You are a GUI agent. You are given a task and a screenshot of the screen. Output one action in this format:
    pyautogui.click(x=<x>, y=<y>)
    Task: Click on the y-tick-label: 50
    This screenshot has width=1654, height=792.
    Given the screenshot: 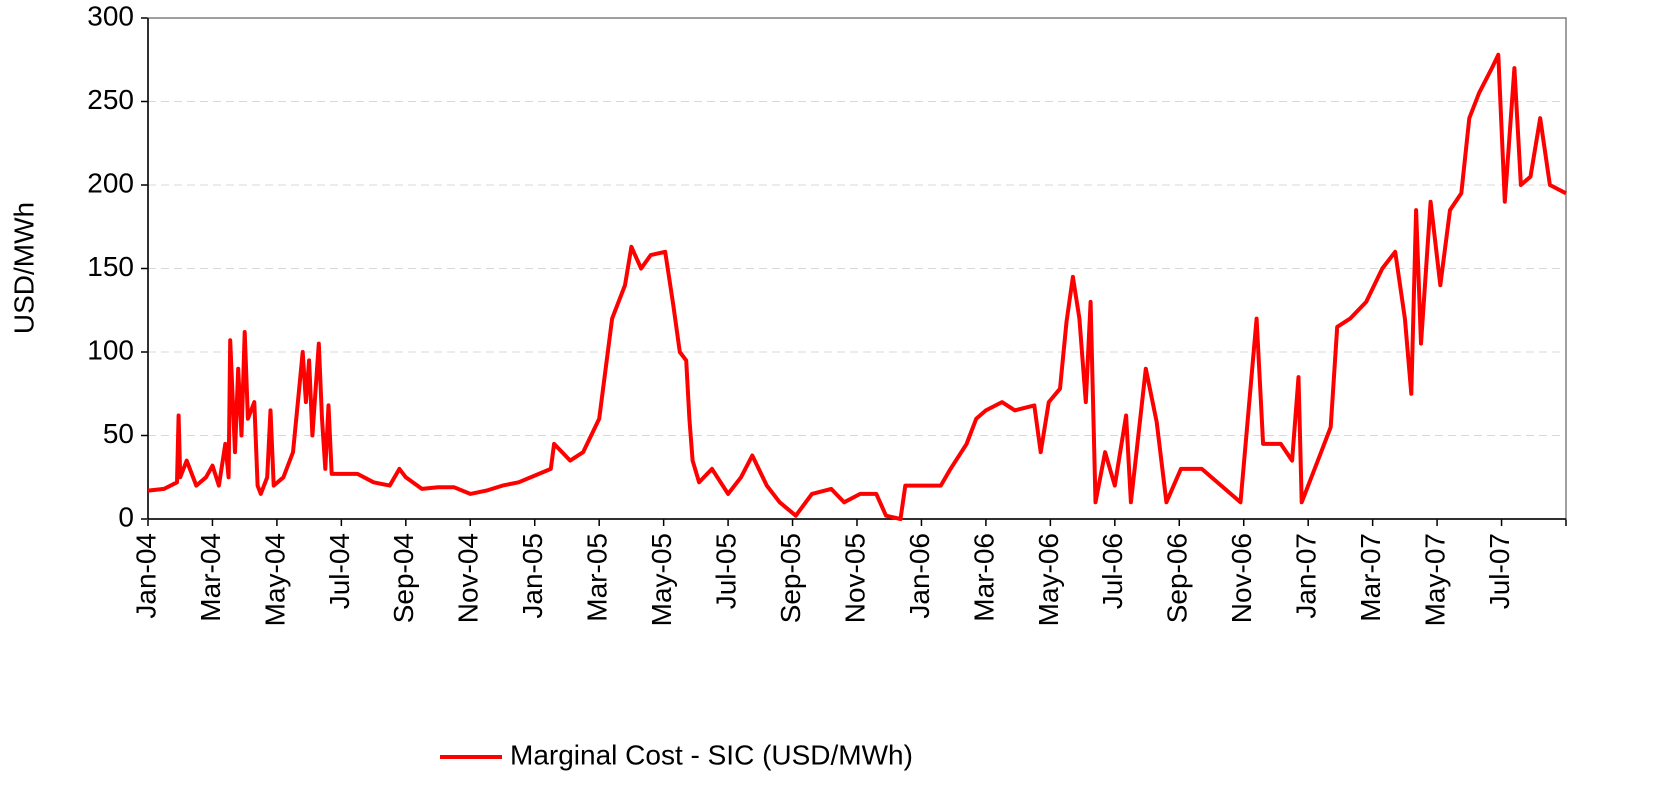 What is the action you would take?
    pyautogui.click(x=118, y=433)
    